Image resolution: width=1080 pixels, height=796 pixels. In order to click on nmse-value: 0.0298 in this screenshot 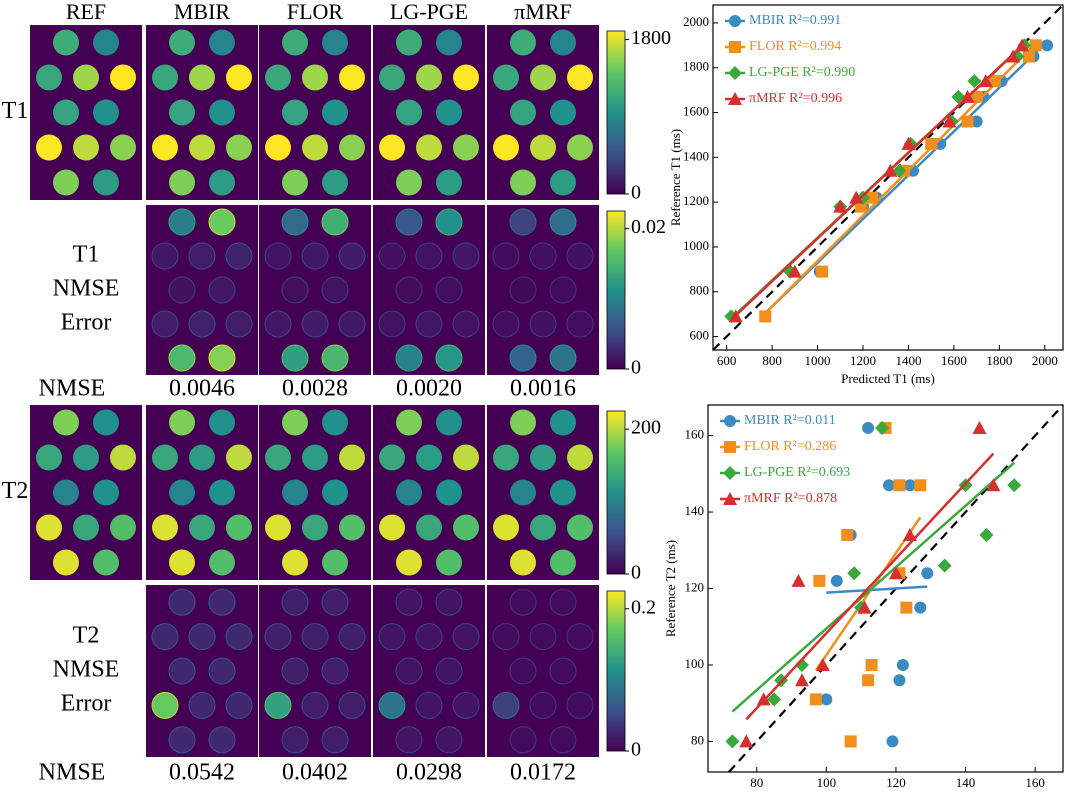, I will do `click(429, 773)`.